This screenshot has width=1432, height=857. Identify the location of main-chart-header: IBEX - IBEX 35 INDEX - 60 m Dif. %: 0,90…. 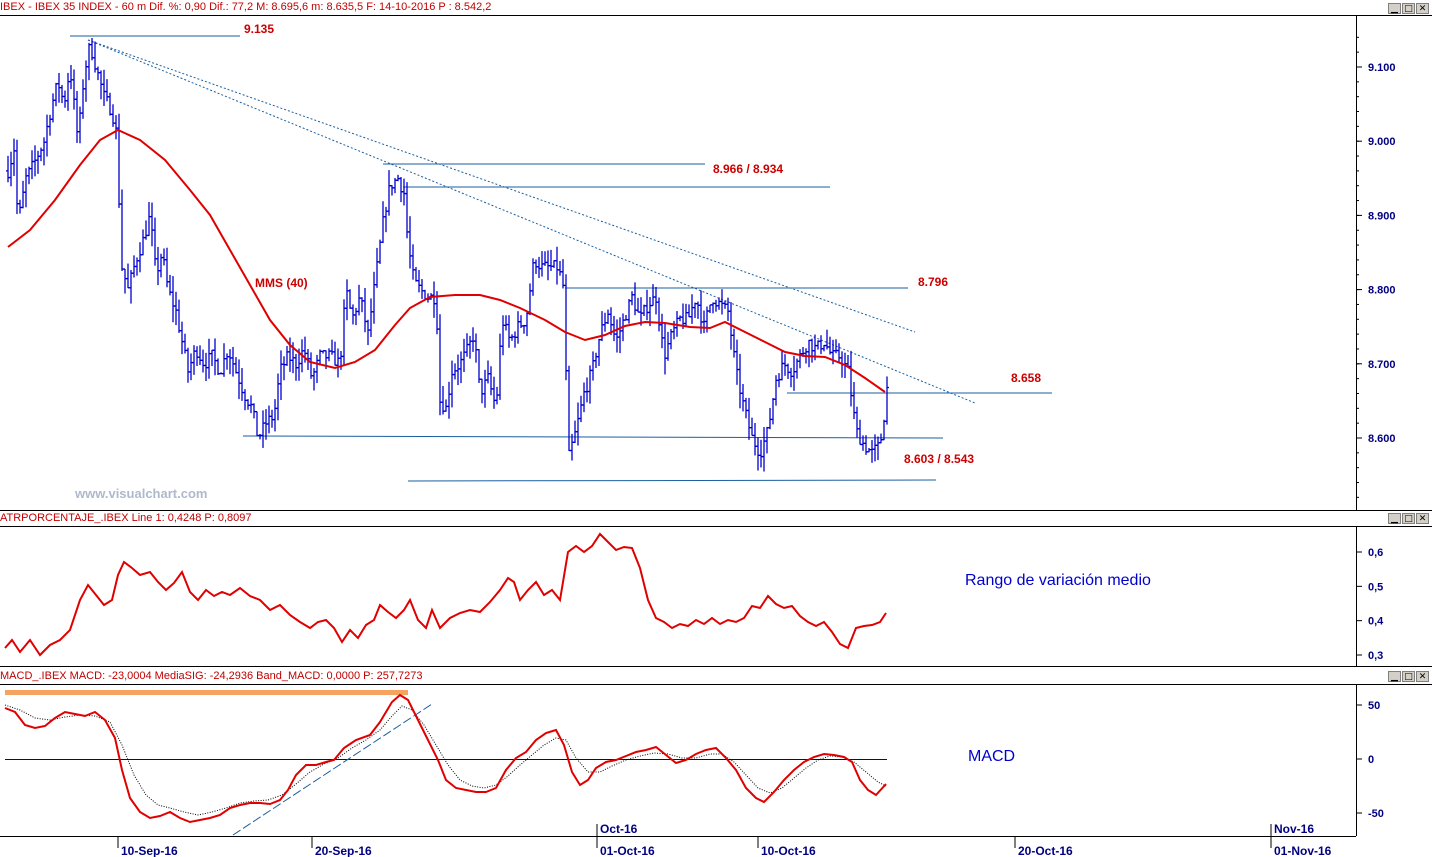
(246, 7).